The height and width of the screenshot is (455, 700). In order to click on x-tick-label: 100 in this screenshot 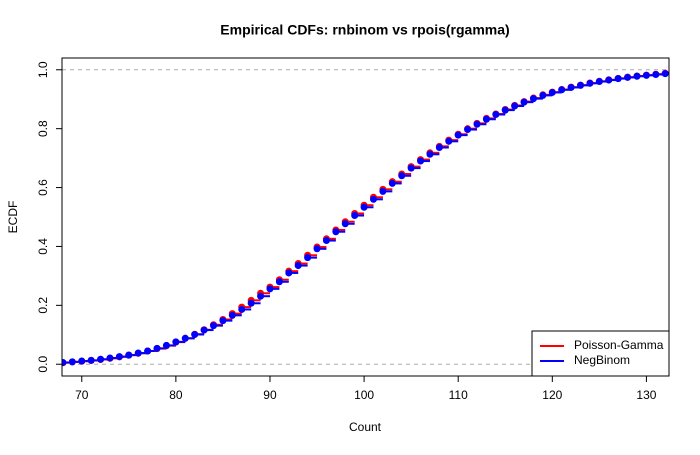, I will do `click(364, 395)`.